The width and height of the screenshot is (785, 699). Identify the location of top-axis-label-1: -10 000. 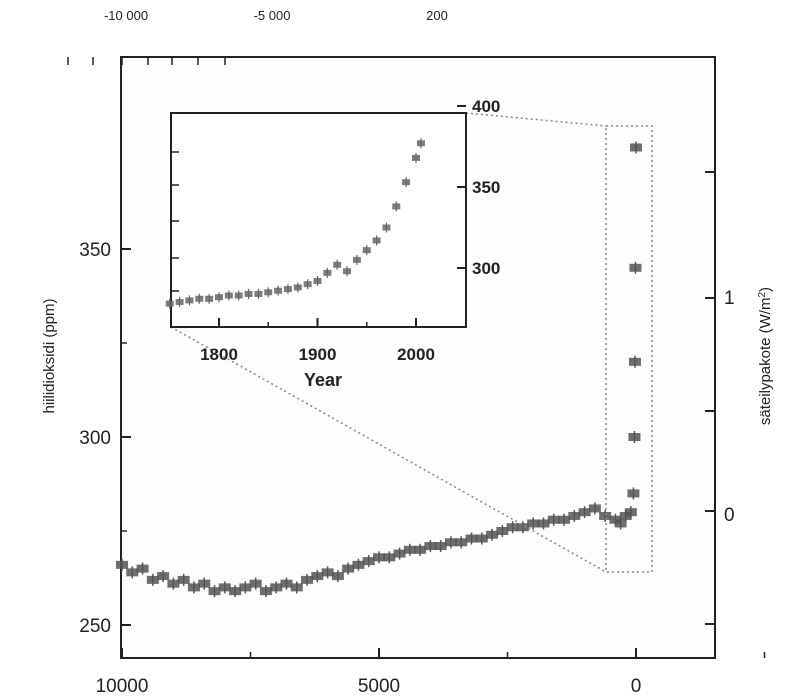
(126, 15).